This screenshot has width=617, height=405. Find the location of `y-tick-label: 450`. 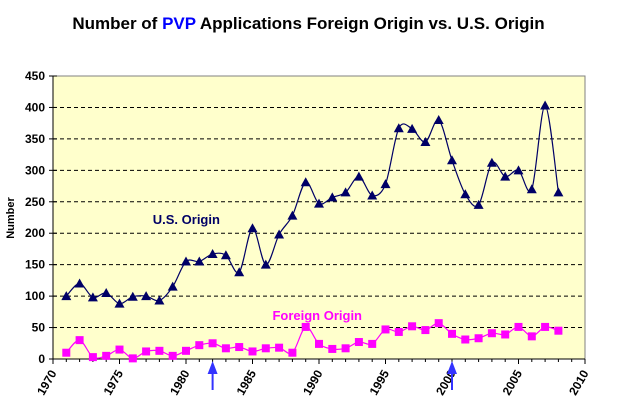

y-tick-label: 450 is located at coordinates (35, 76).